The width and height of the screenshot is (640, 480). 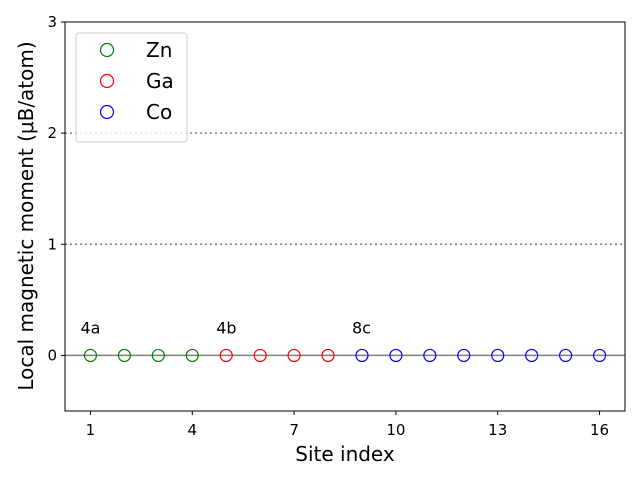 What do you see at coordinates (599, 430) in the screenshot?
I see `x-tick-label: 16` at bounding box center [599, 430].